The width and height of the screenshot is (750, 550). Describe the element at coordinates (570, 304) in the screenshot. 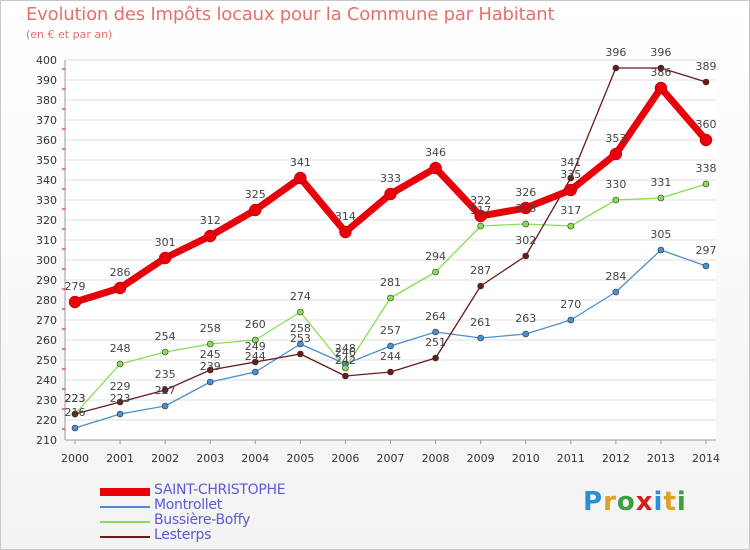

I see `data-label: 270` at that location.